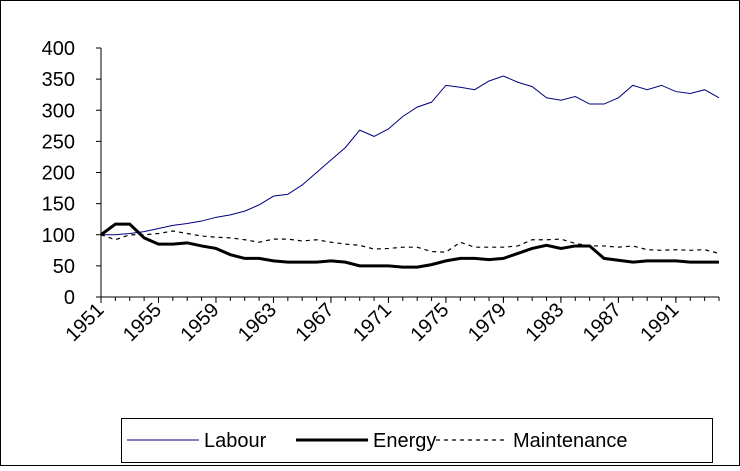 The image size is (740, 471). Describe the element at coordinates (69, 298) in the screenshot. I see `y-tick-label: 0` at that location.